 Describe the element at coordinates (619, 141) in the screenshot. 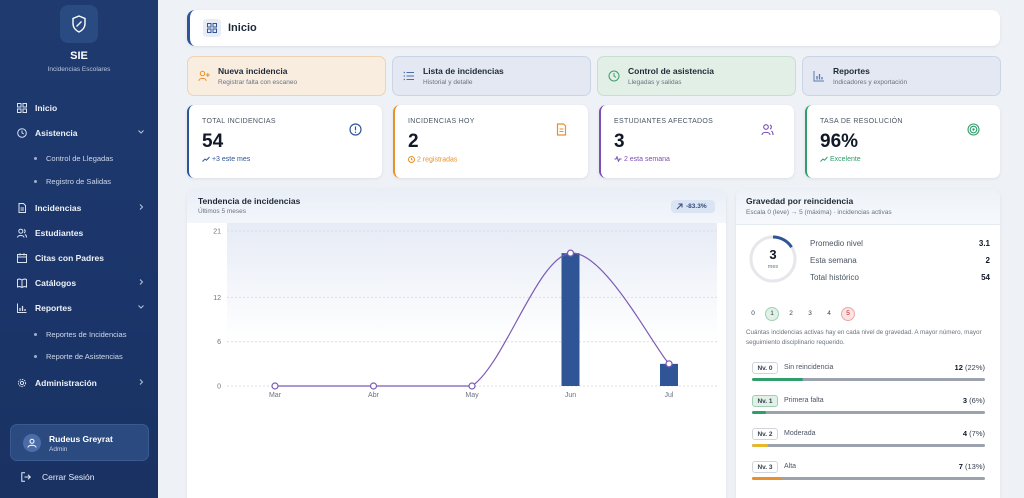

I see `stat-value: 3` at that location.